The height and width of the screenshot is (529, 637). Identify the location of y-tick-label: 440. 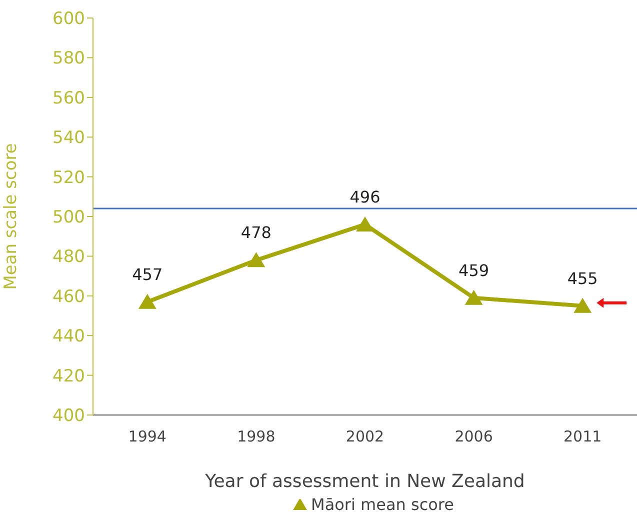
(68, 336).